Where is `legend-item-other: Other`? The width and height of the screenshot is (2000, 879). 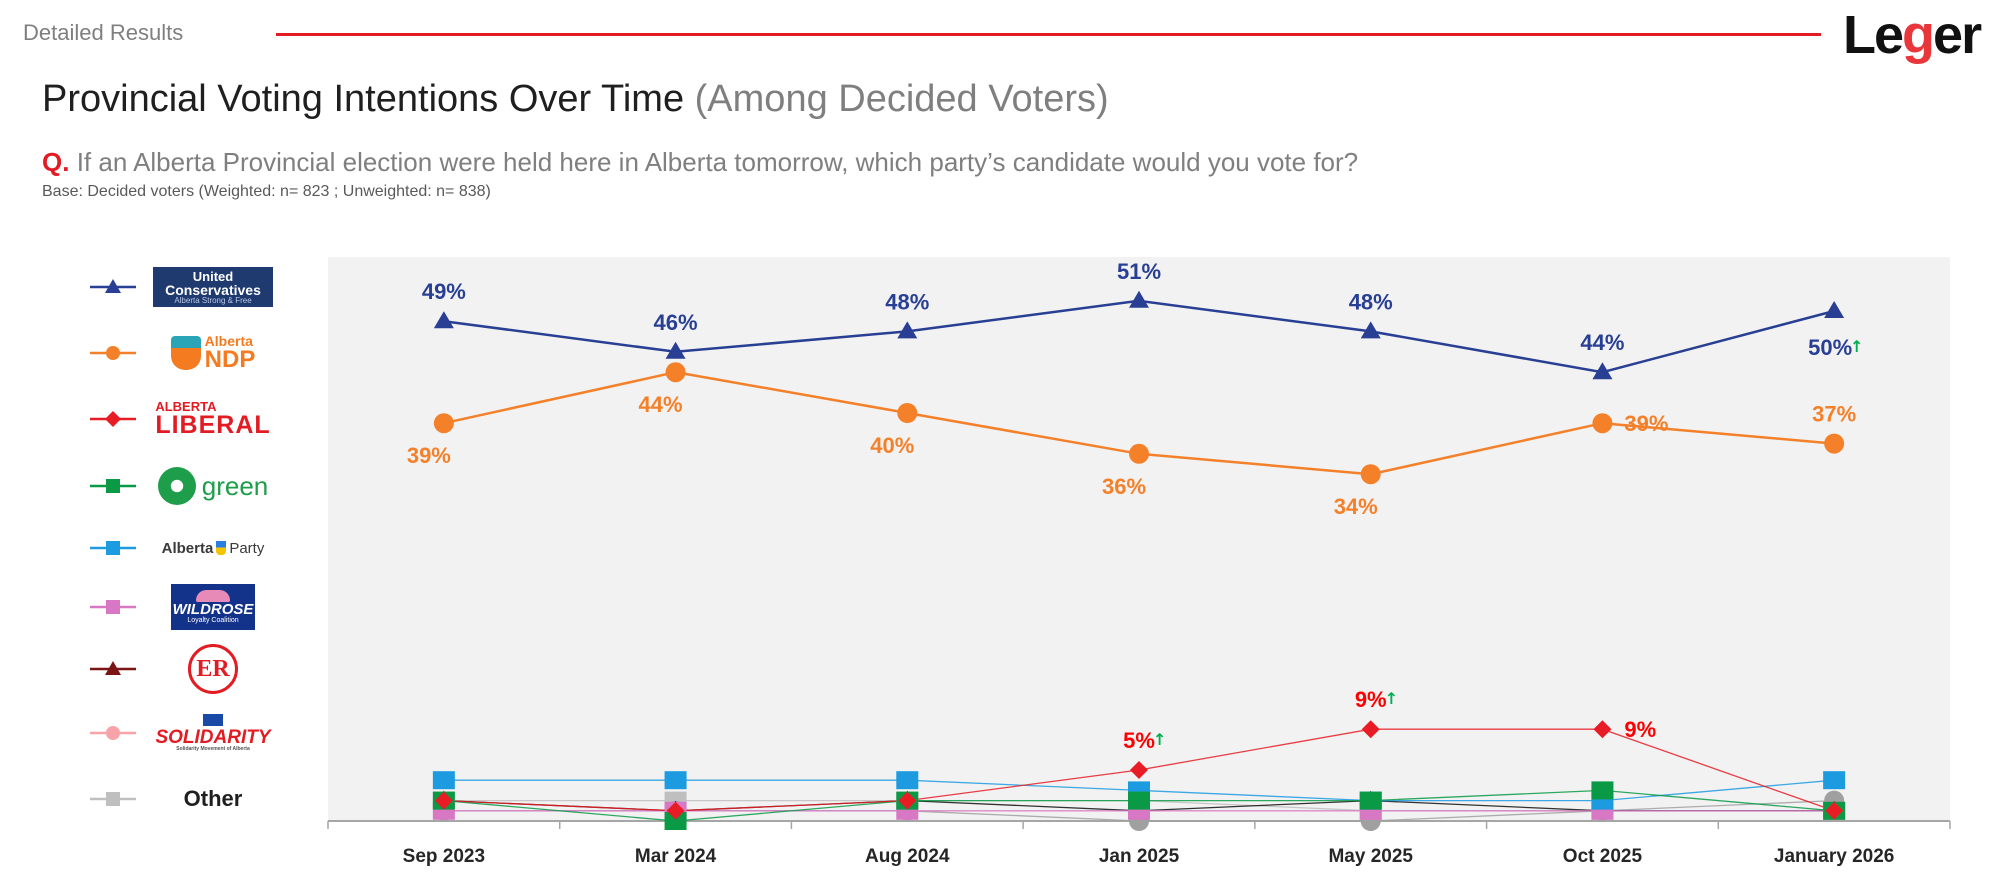 legend-item-other: Other is located at coordinates (183, 799).